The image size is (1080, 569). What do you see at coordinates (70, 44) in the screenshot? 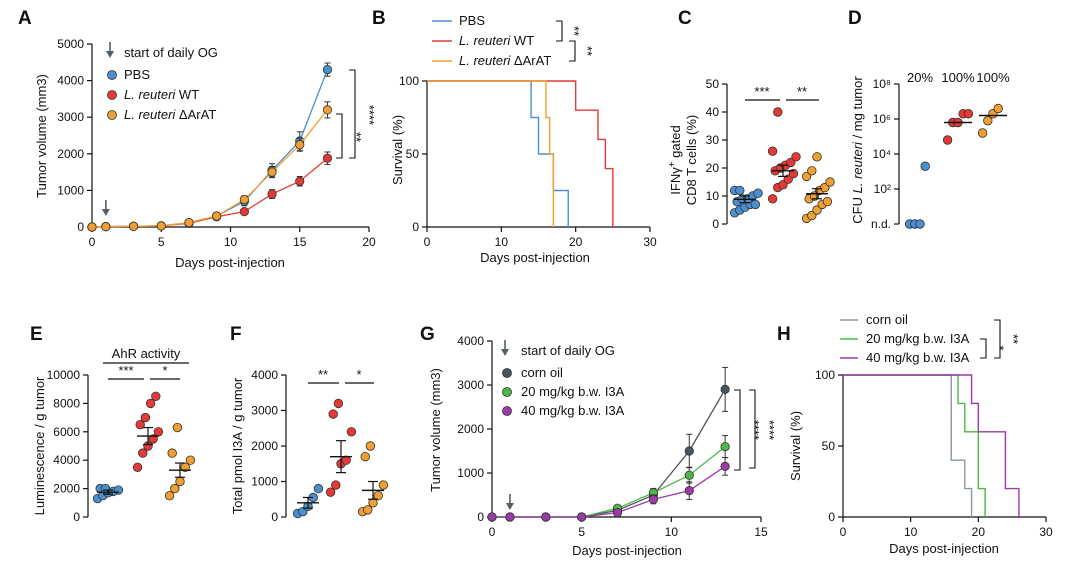
I see `panel-a-y-tick-label: 5000` at bounding box center [70, 44].